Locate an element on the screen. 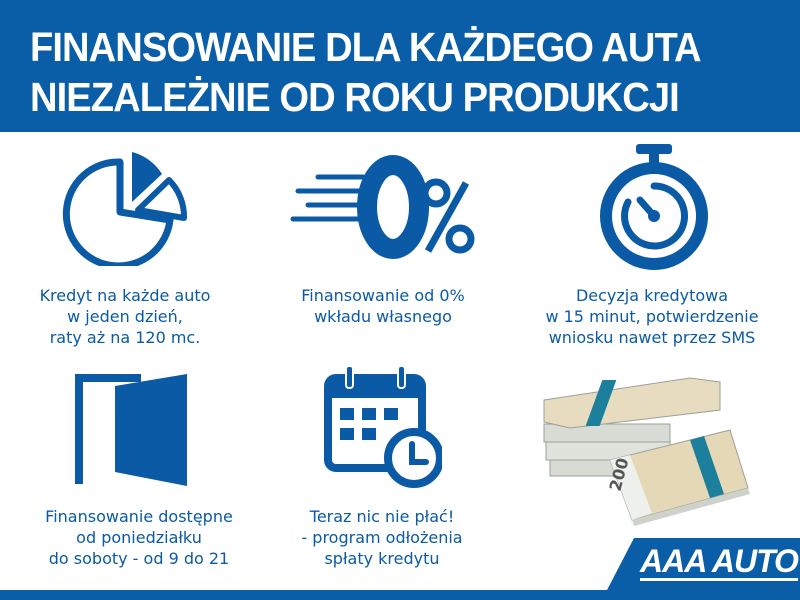  banknote-stack-icon: 200 is located at coordinates (646, 451).